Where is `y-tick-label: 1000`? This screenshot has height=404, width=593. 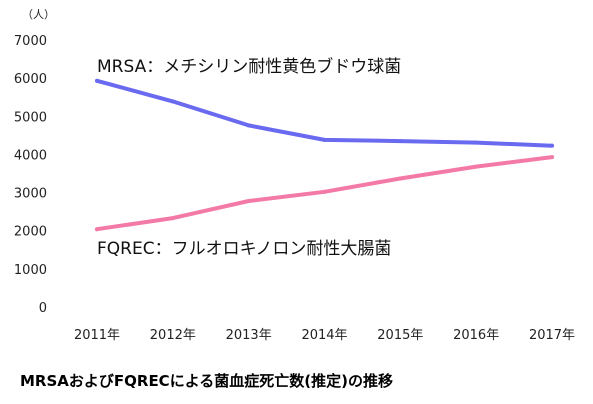
y-tick-label: 1000 is located at coordinates (30, 270).